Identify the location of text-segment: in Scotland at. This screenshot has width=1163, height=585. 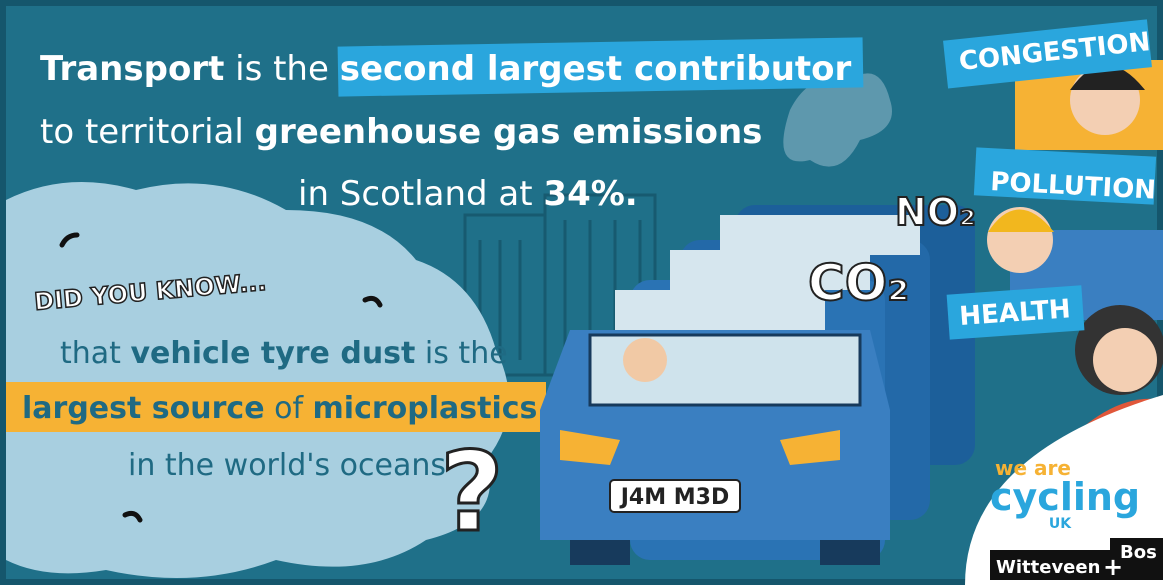
(420, 194).